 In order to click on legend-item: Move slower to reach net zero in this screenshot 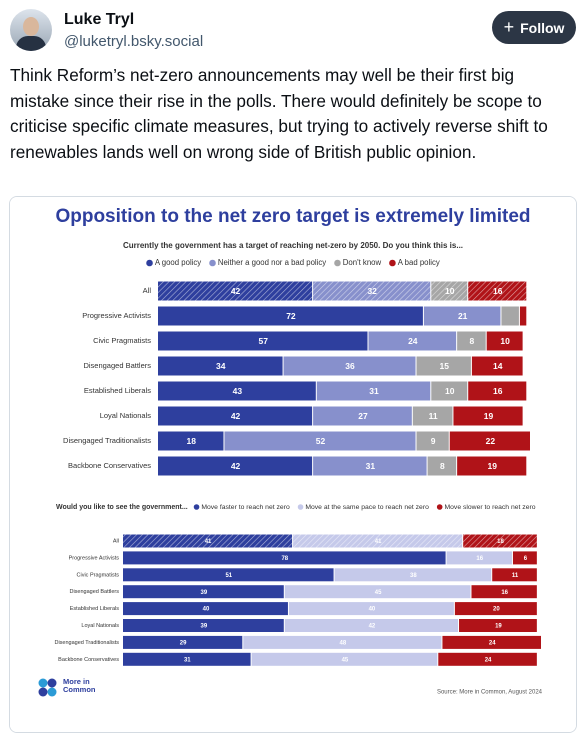, I will do `click(486, 507)`.